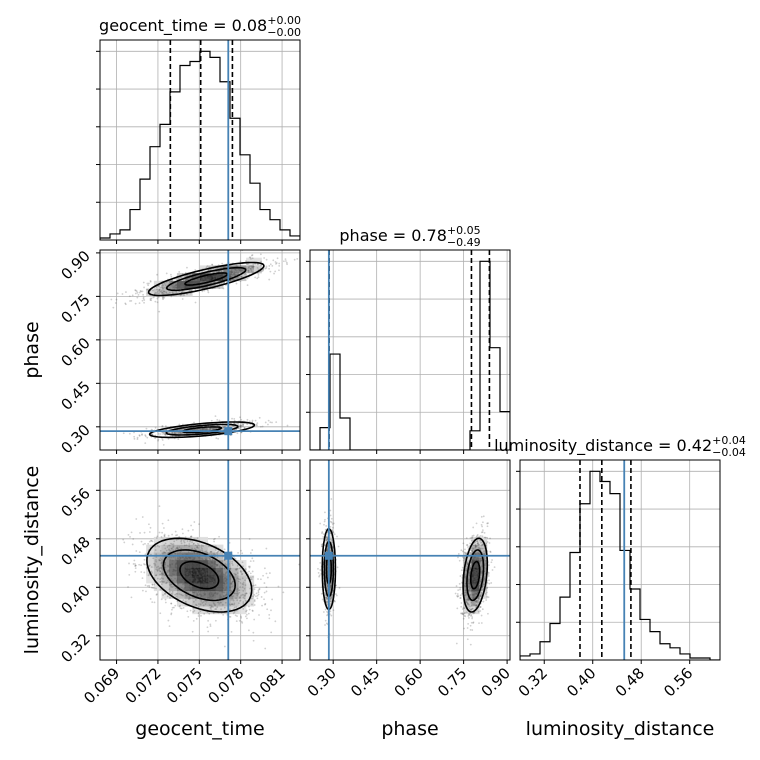 The image size is (760, 760). Describe the element at coordinates (322, 682) in the screenshot. I see `tick-label-x: 0.30` at that location.